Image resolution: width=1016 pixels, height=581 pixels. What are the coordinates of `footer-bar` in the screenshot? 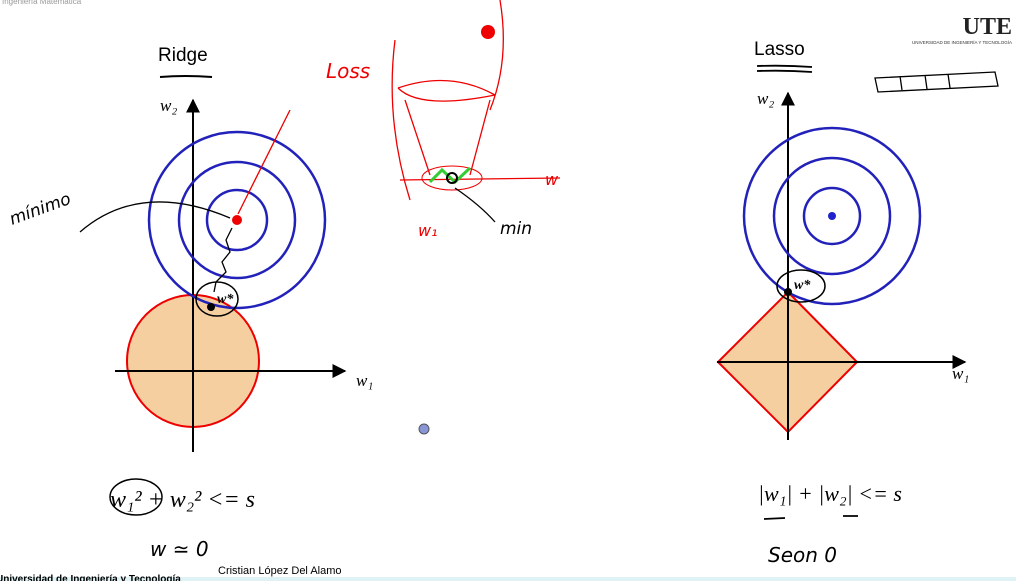 It's located at (508, 579).